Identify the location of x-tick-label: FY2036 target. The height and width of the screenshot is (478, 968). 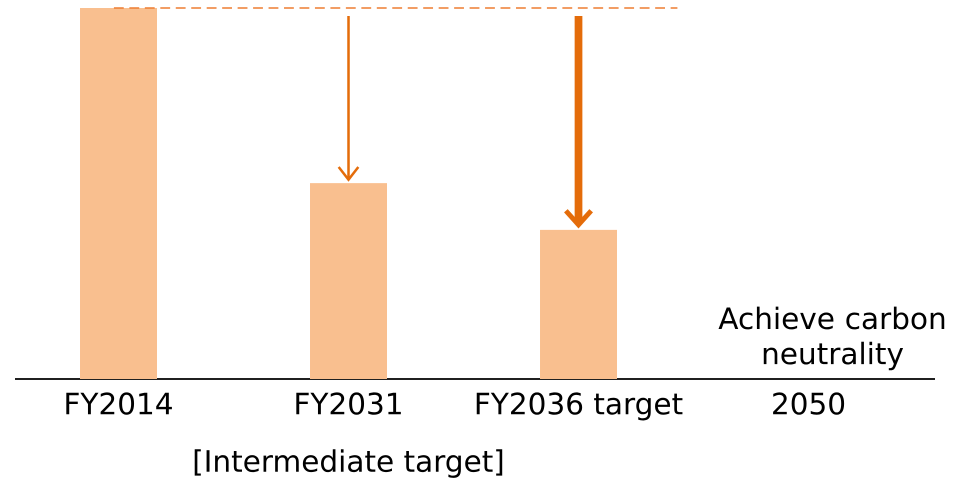
(579, 406).